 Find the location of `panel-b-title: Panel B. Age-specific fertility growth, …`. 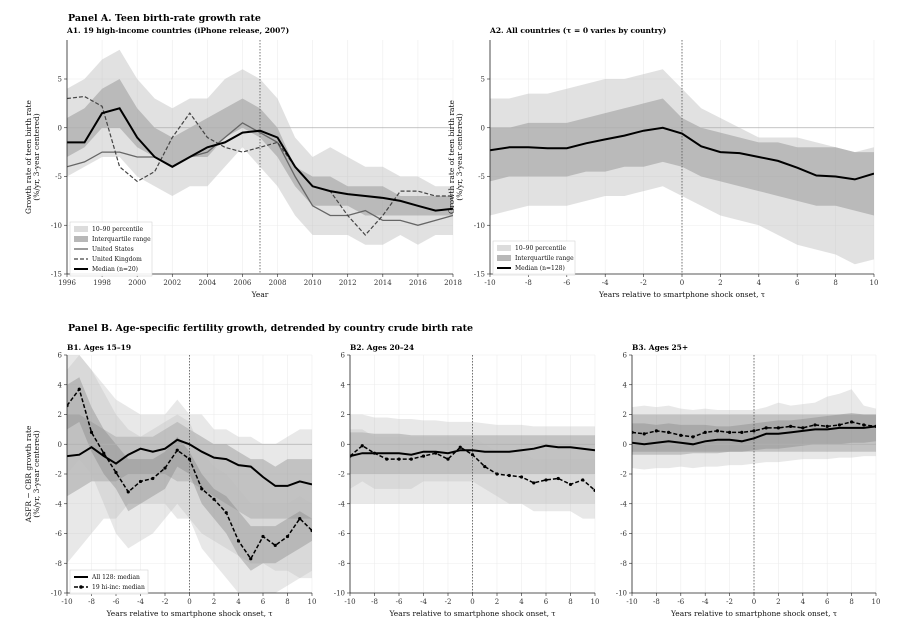

panel-b-title: Panel B. Age-specific fertility growth, … is located at coordinates (270, 328).